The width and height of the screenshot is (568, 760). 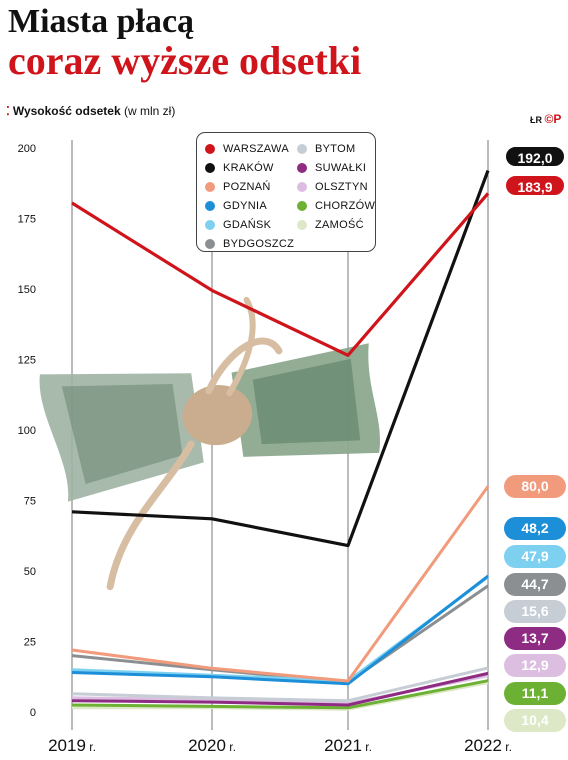 I want to click on legend-item: SUWAŁKI, so click(x=336, y=167).